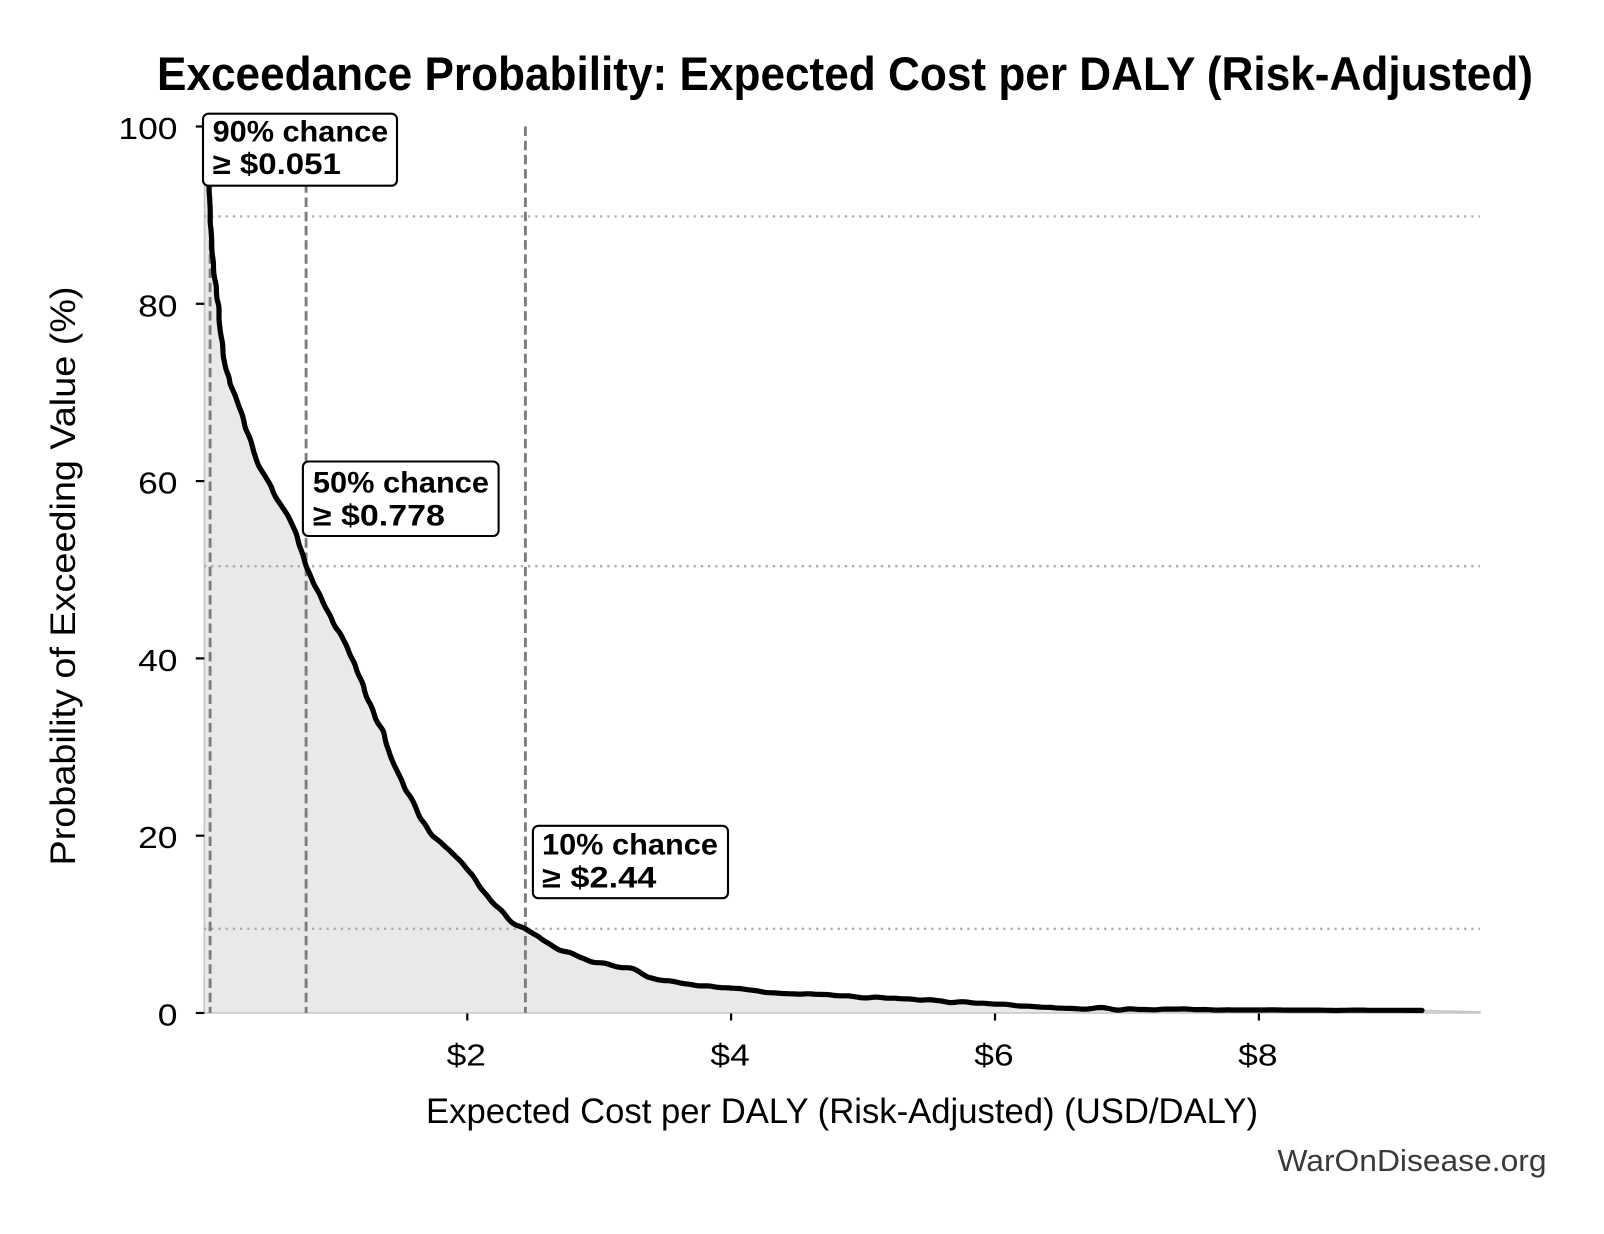 This screenshot has width=1604, height=1234. I want to click on svg-text: $8, so click(1257, 1054).